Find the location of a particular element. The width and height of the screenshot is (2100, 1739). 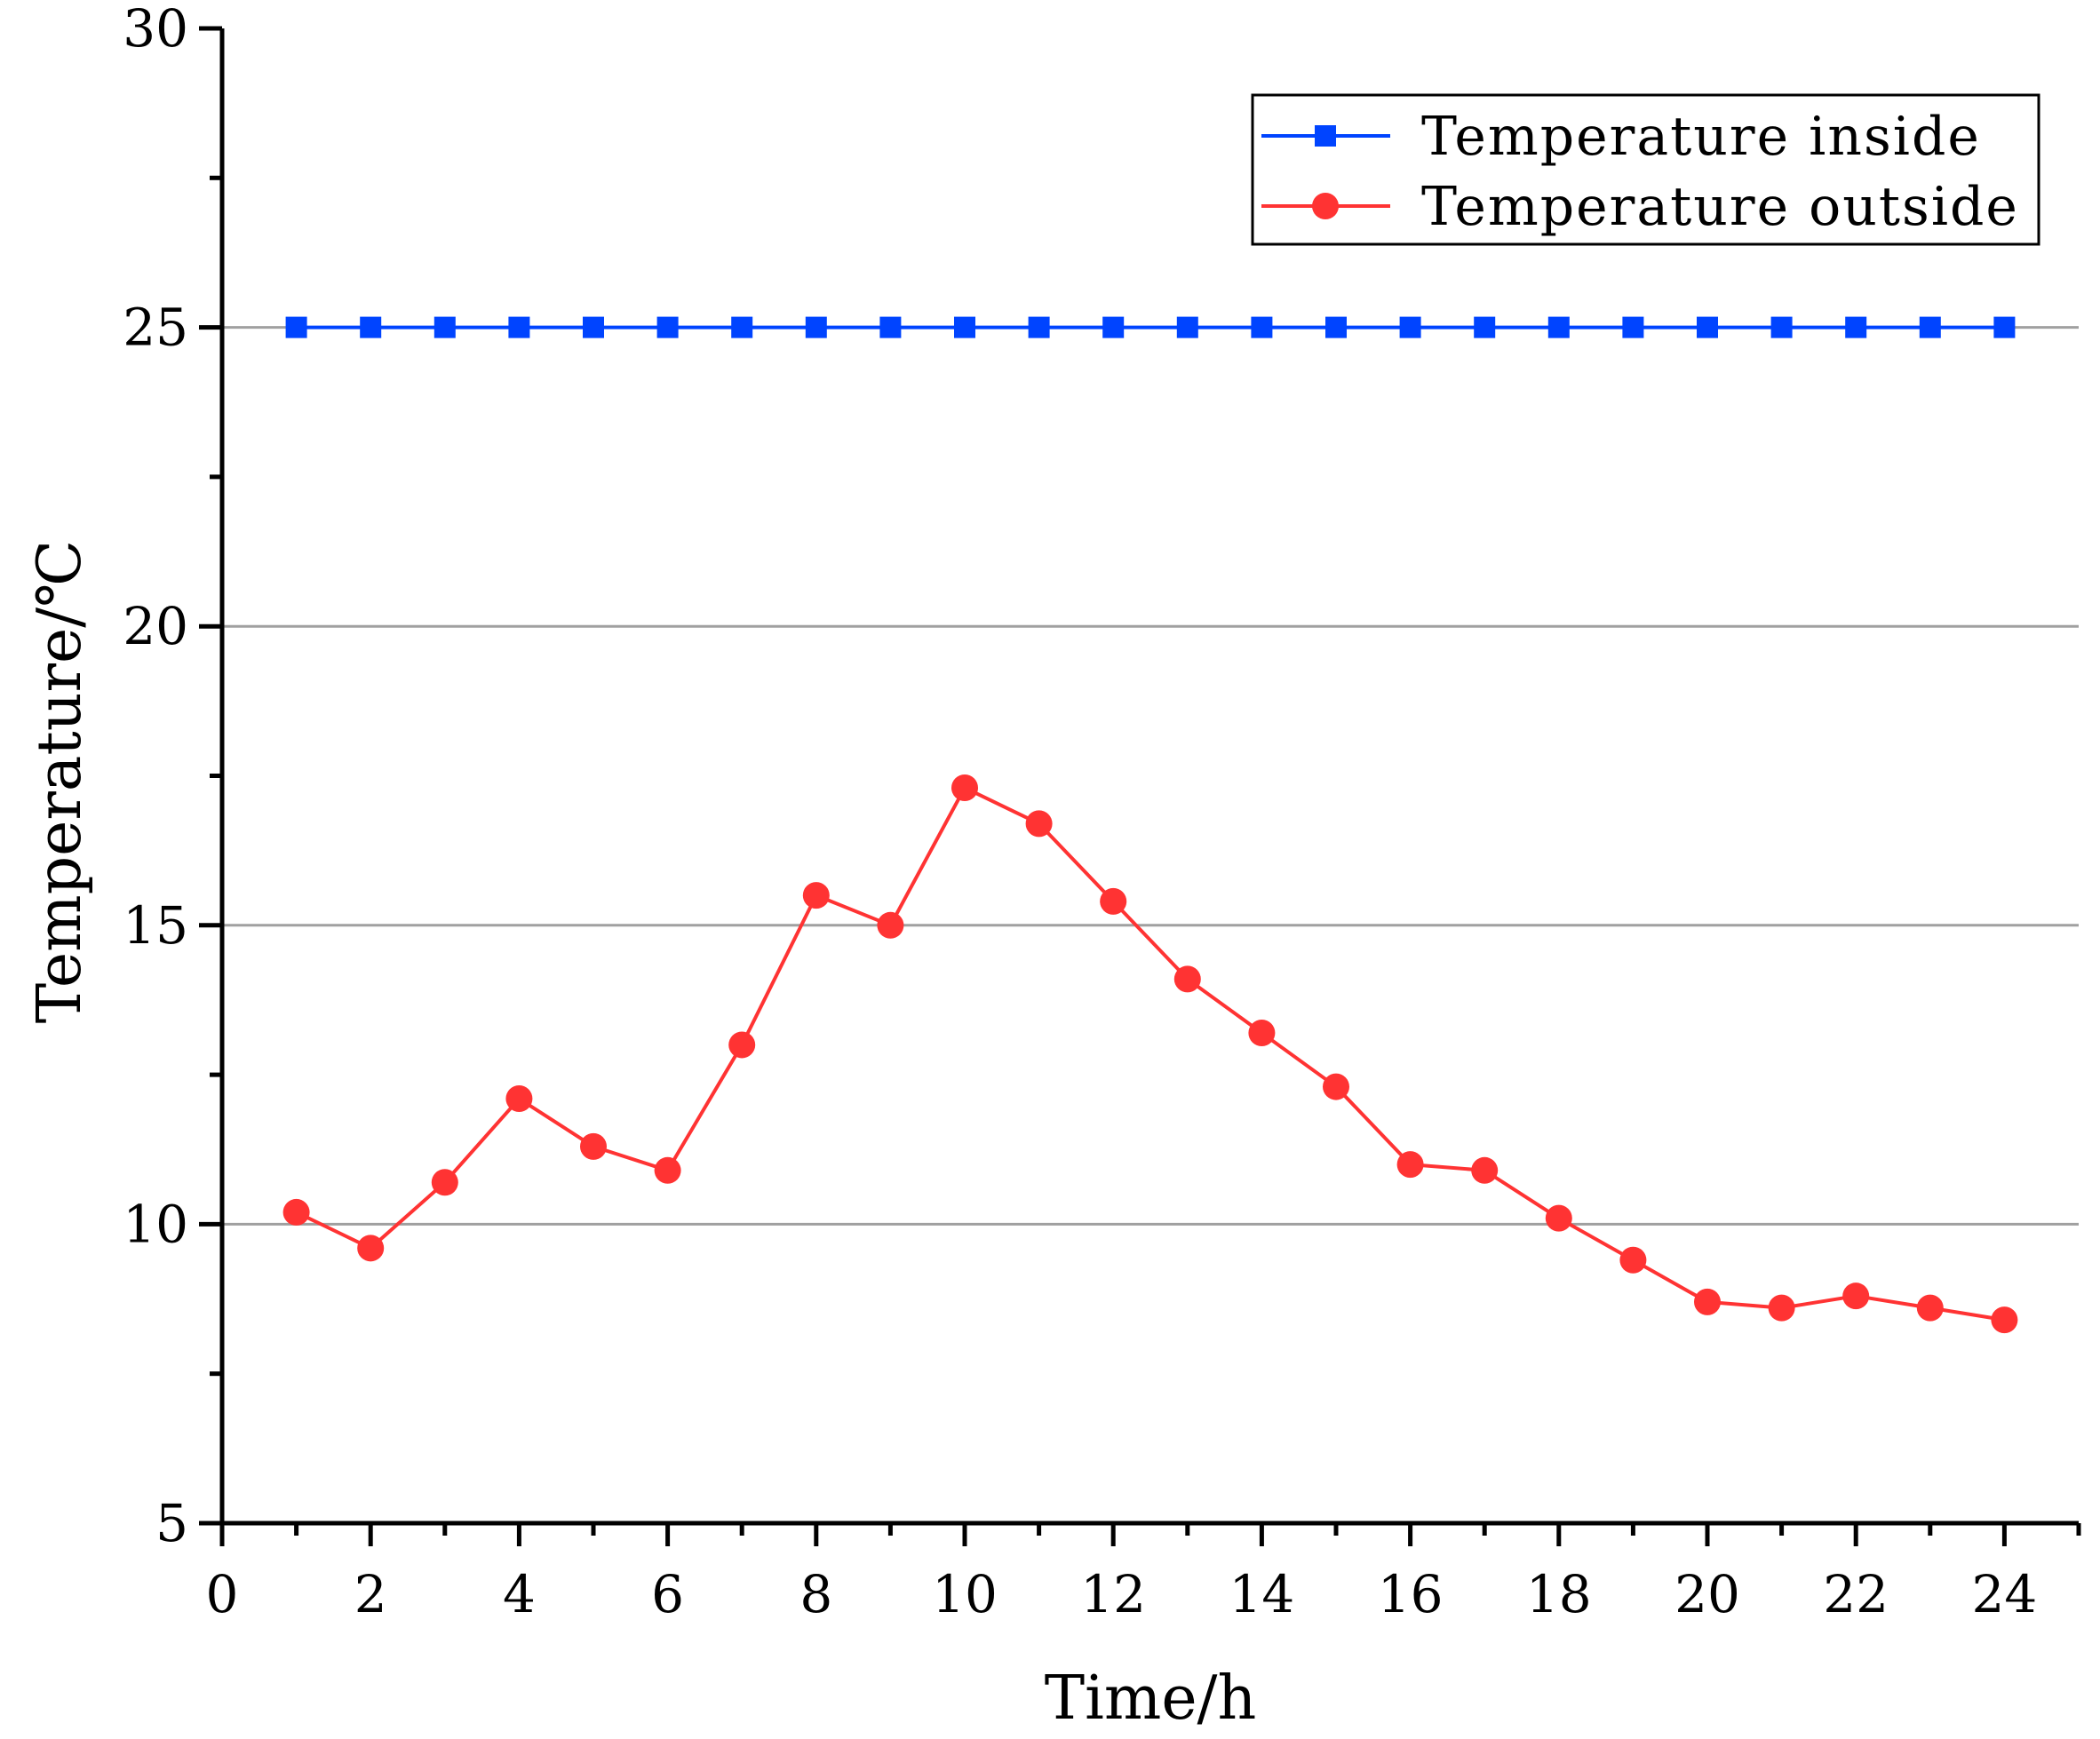

x-tick-label: 22 is located at coordinates (1856, 1594).